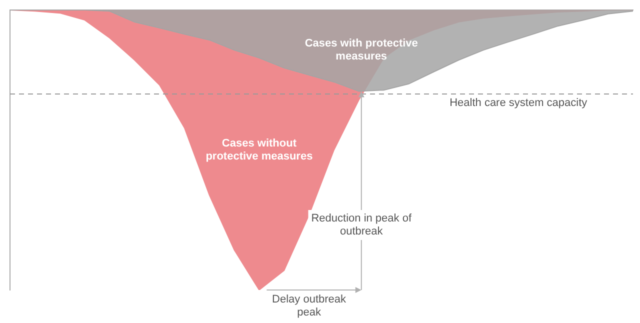 The width and height of the screenshot is (640, 323). Describe the element at coordinates (519, 103) in the screenshot. I see `ref-line-label: Health care system capacity` at that location.